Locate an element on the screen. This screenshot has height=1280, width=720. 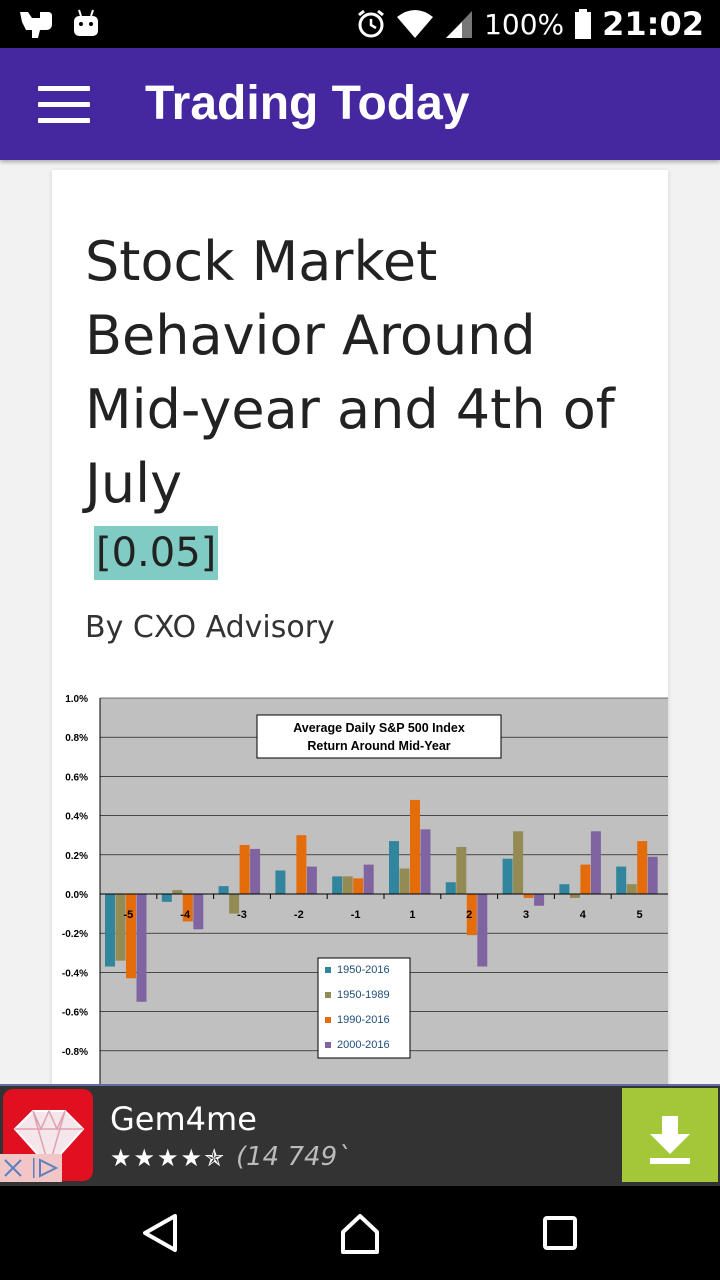
score-badge: [0.05] is located at coordinates (156, 553).